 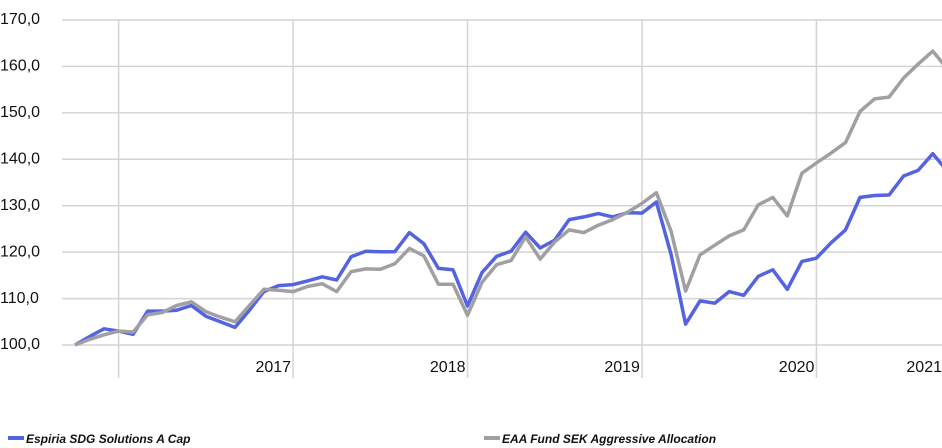 I want to click on x-tick-label: 2018, so click(x=448, y=367).